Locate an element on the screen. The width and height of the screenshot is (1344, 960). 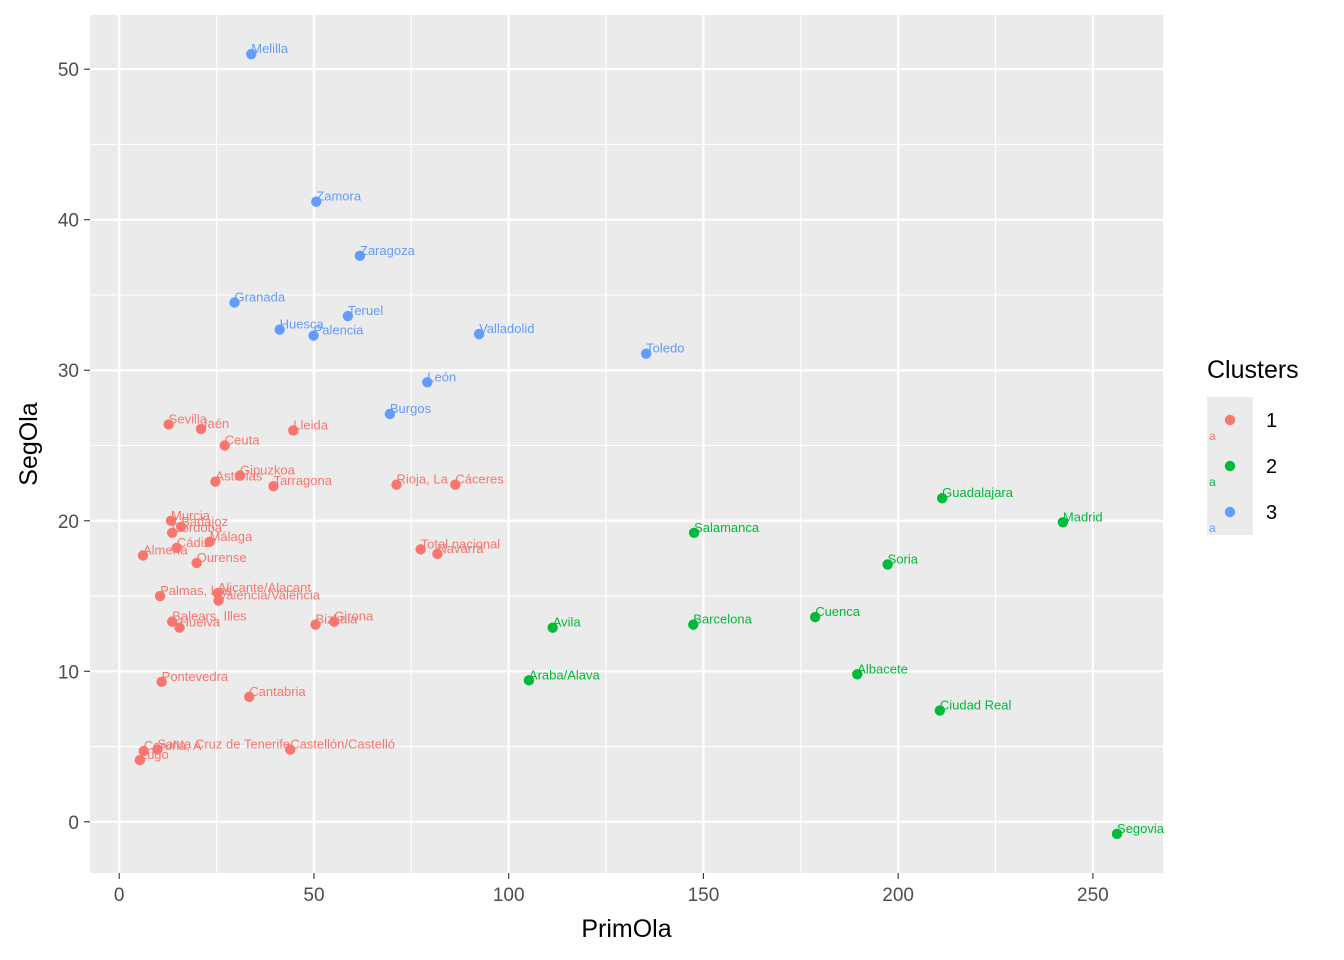
point-label: Almería is located at coordinates (166, 549).